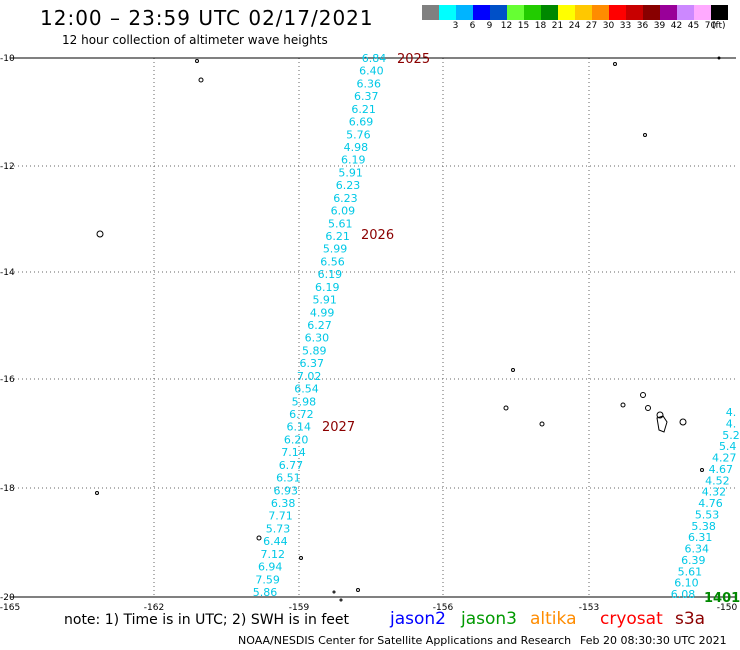  I want to click on wave-height-value: 4.99, so click(322, 312).